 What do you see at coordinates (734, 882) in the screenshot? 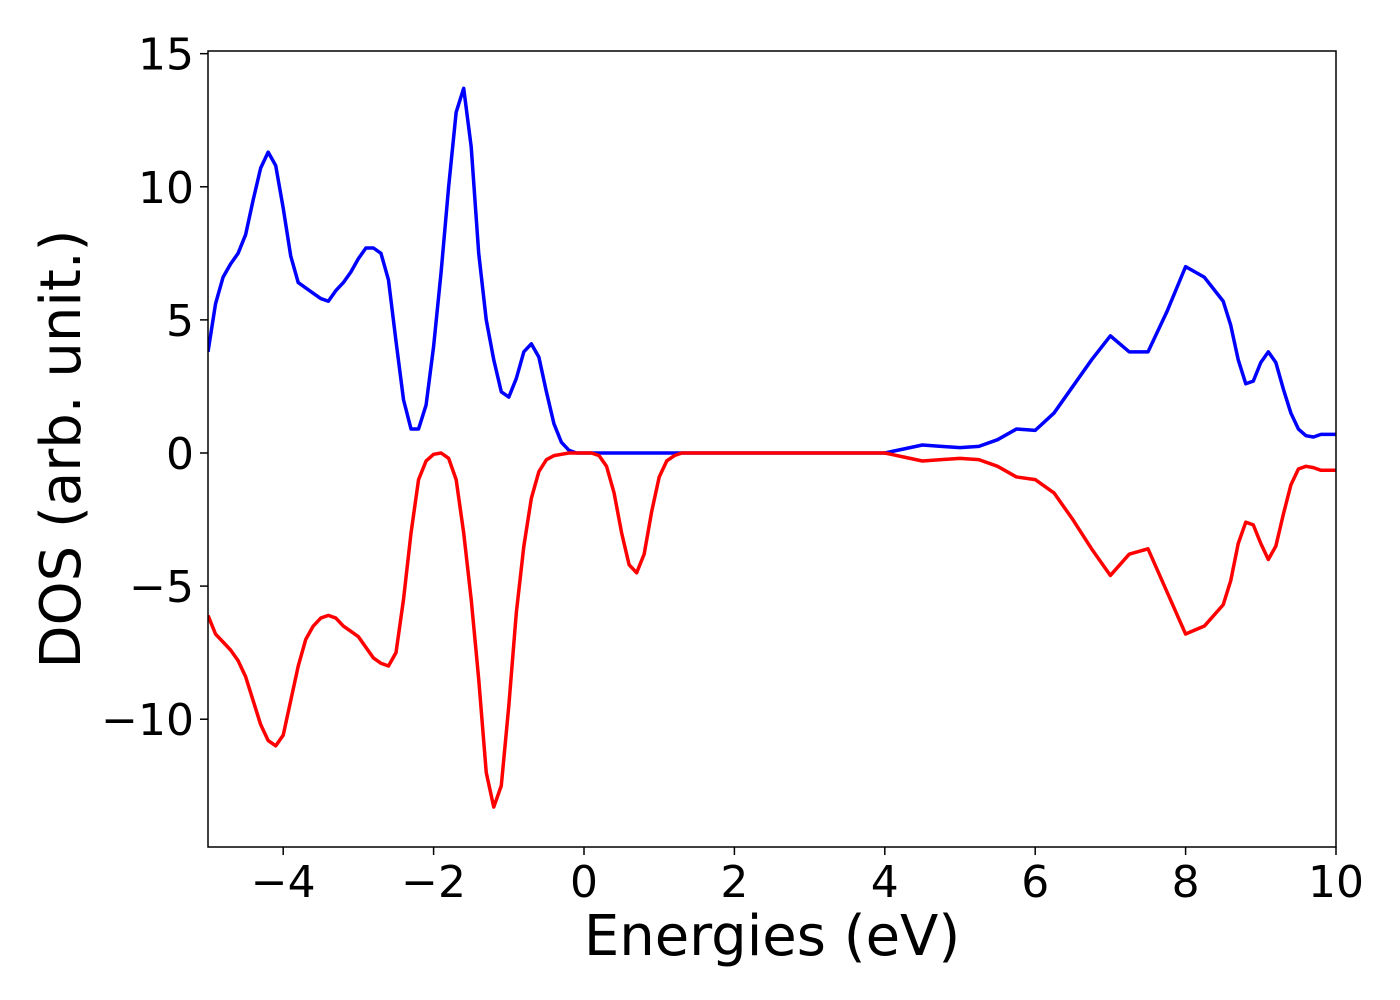
I see `x-tick-label: 2` at bounding box center [734, 882].